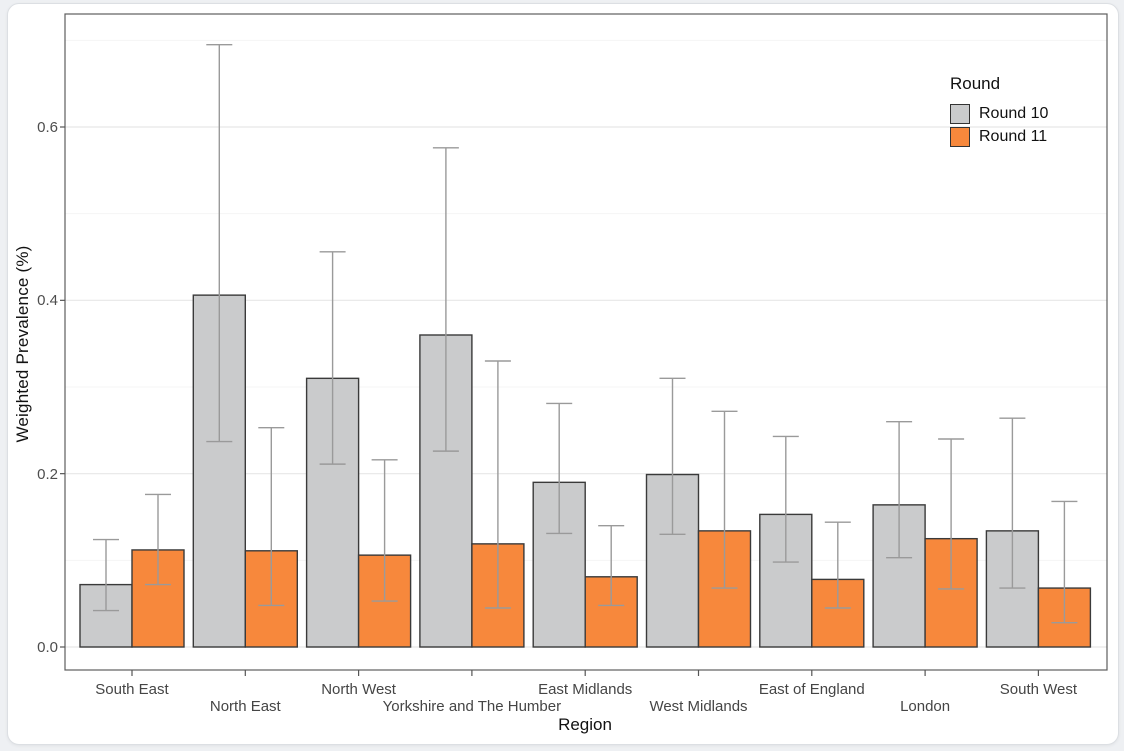 The height and width of the screenshot is (751, 1124). What do you see at coordinates (132, 689) in the screenshot?
I see `x-category-label-south-east: South East` at bounding box center [132, 689].